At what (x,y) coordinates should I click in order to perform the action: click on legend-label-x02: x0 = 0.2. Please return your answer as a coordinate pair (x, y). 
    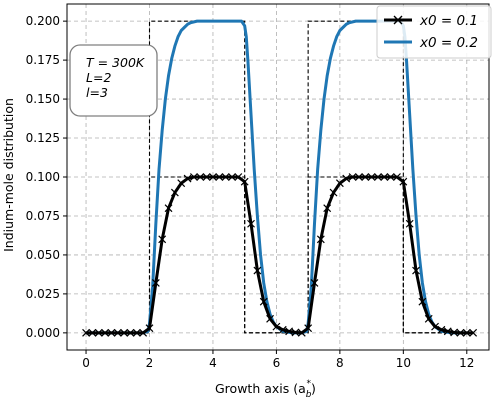
    Looking at the image, I should click on (448, 43).